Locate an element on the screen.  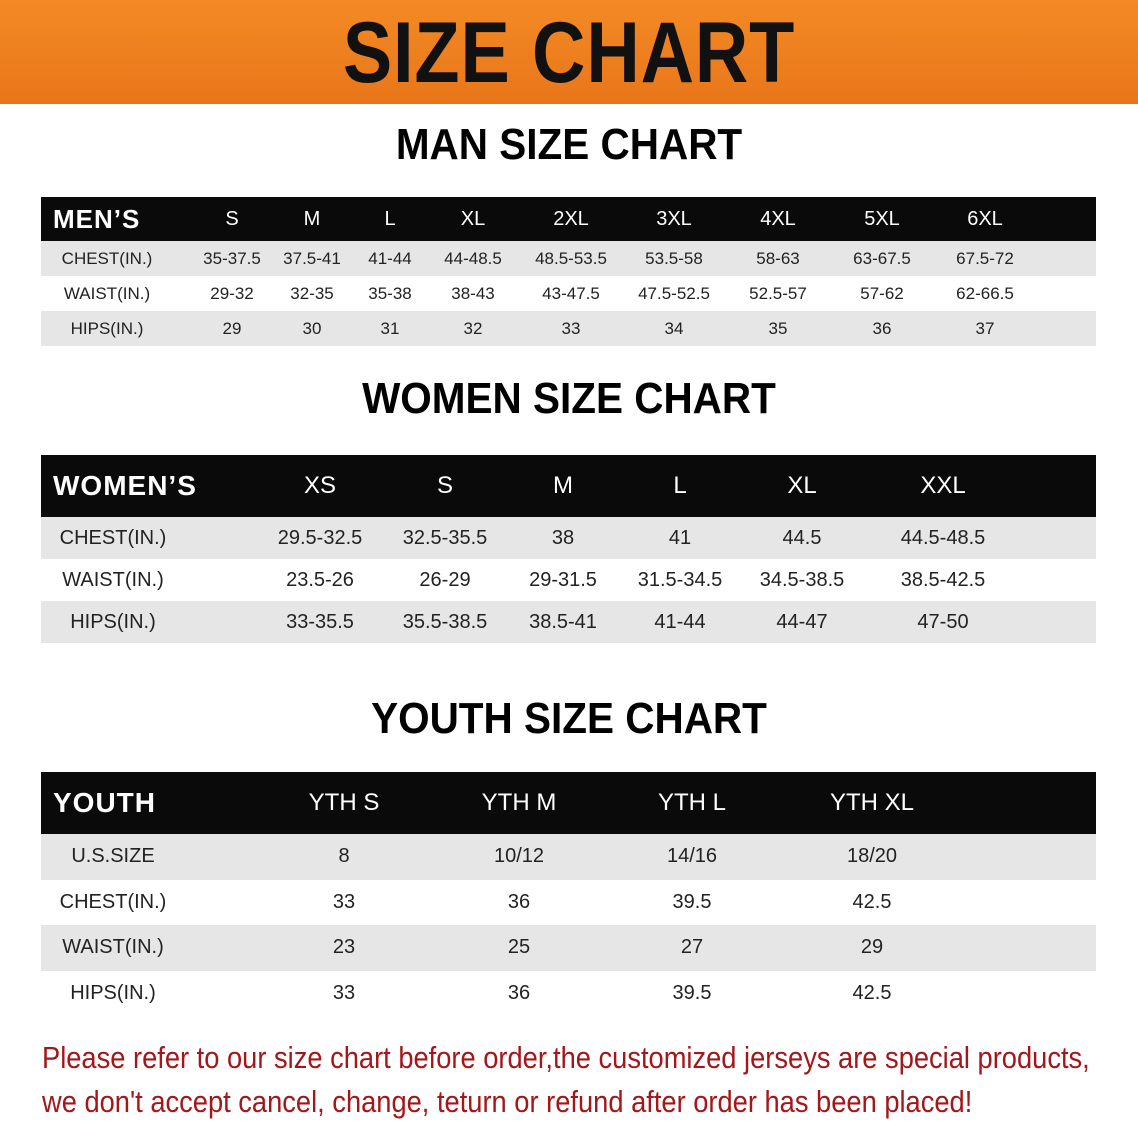
size-header-cell: 3XL is located at coordinates (674, 218).